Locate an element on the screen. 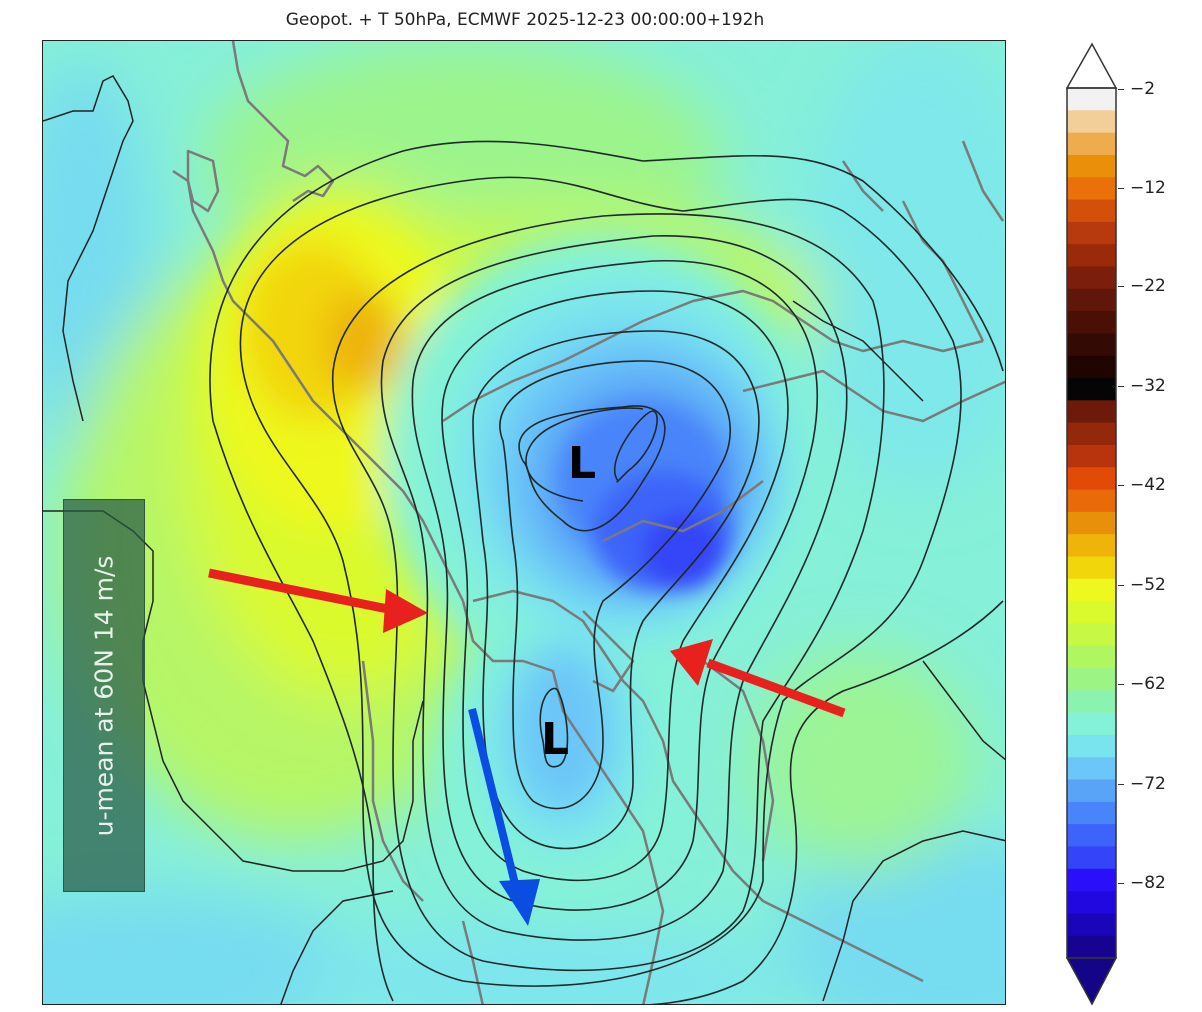 This screenshot has width=1202, height=1012. colorbar-tick-label: −42 is located at coordinates (1148, 485).